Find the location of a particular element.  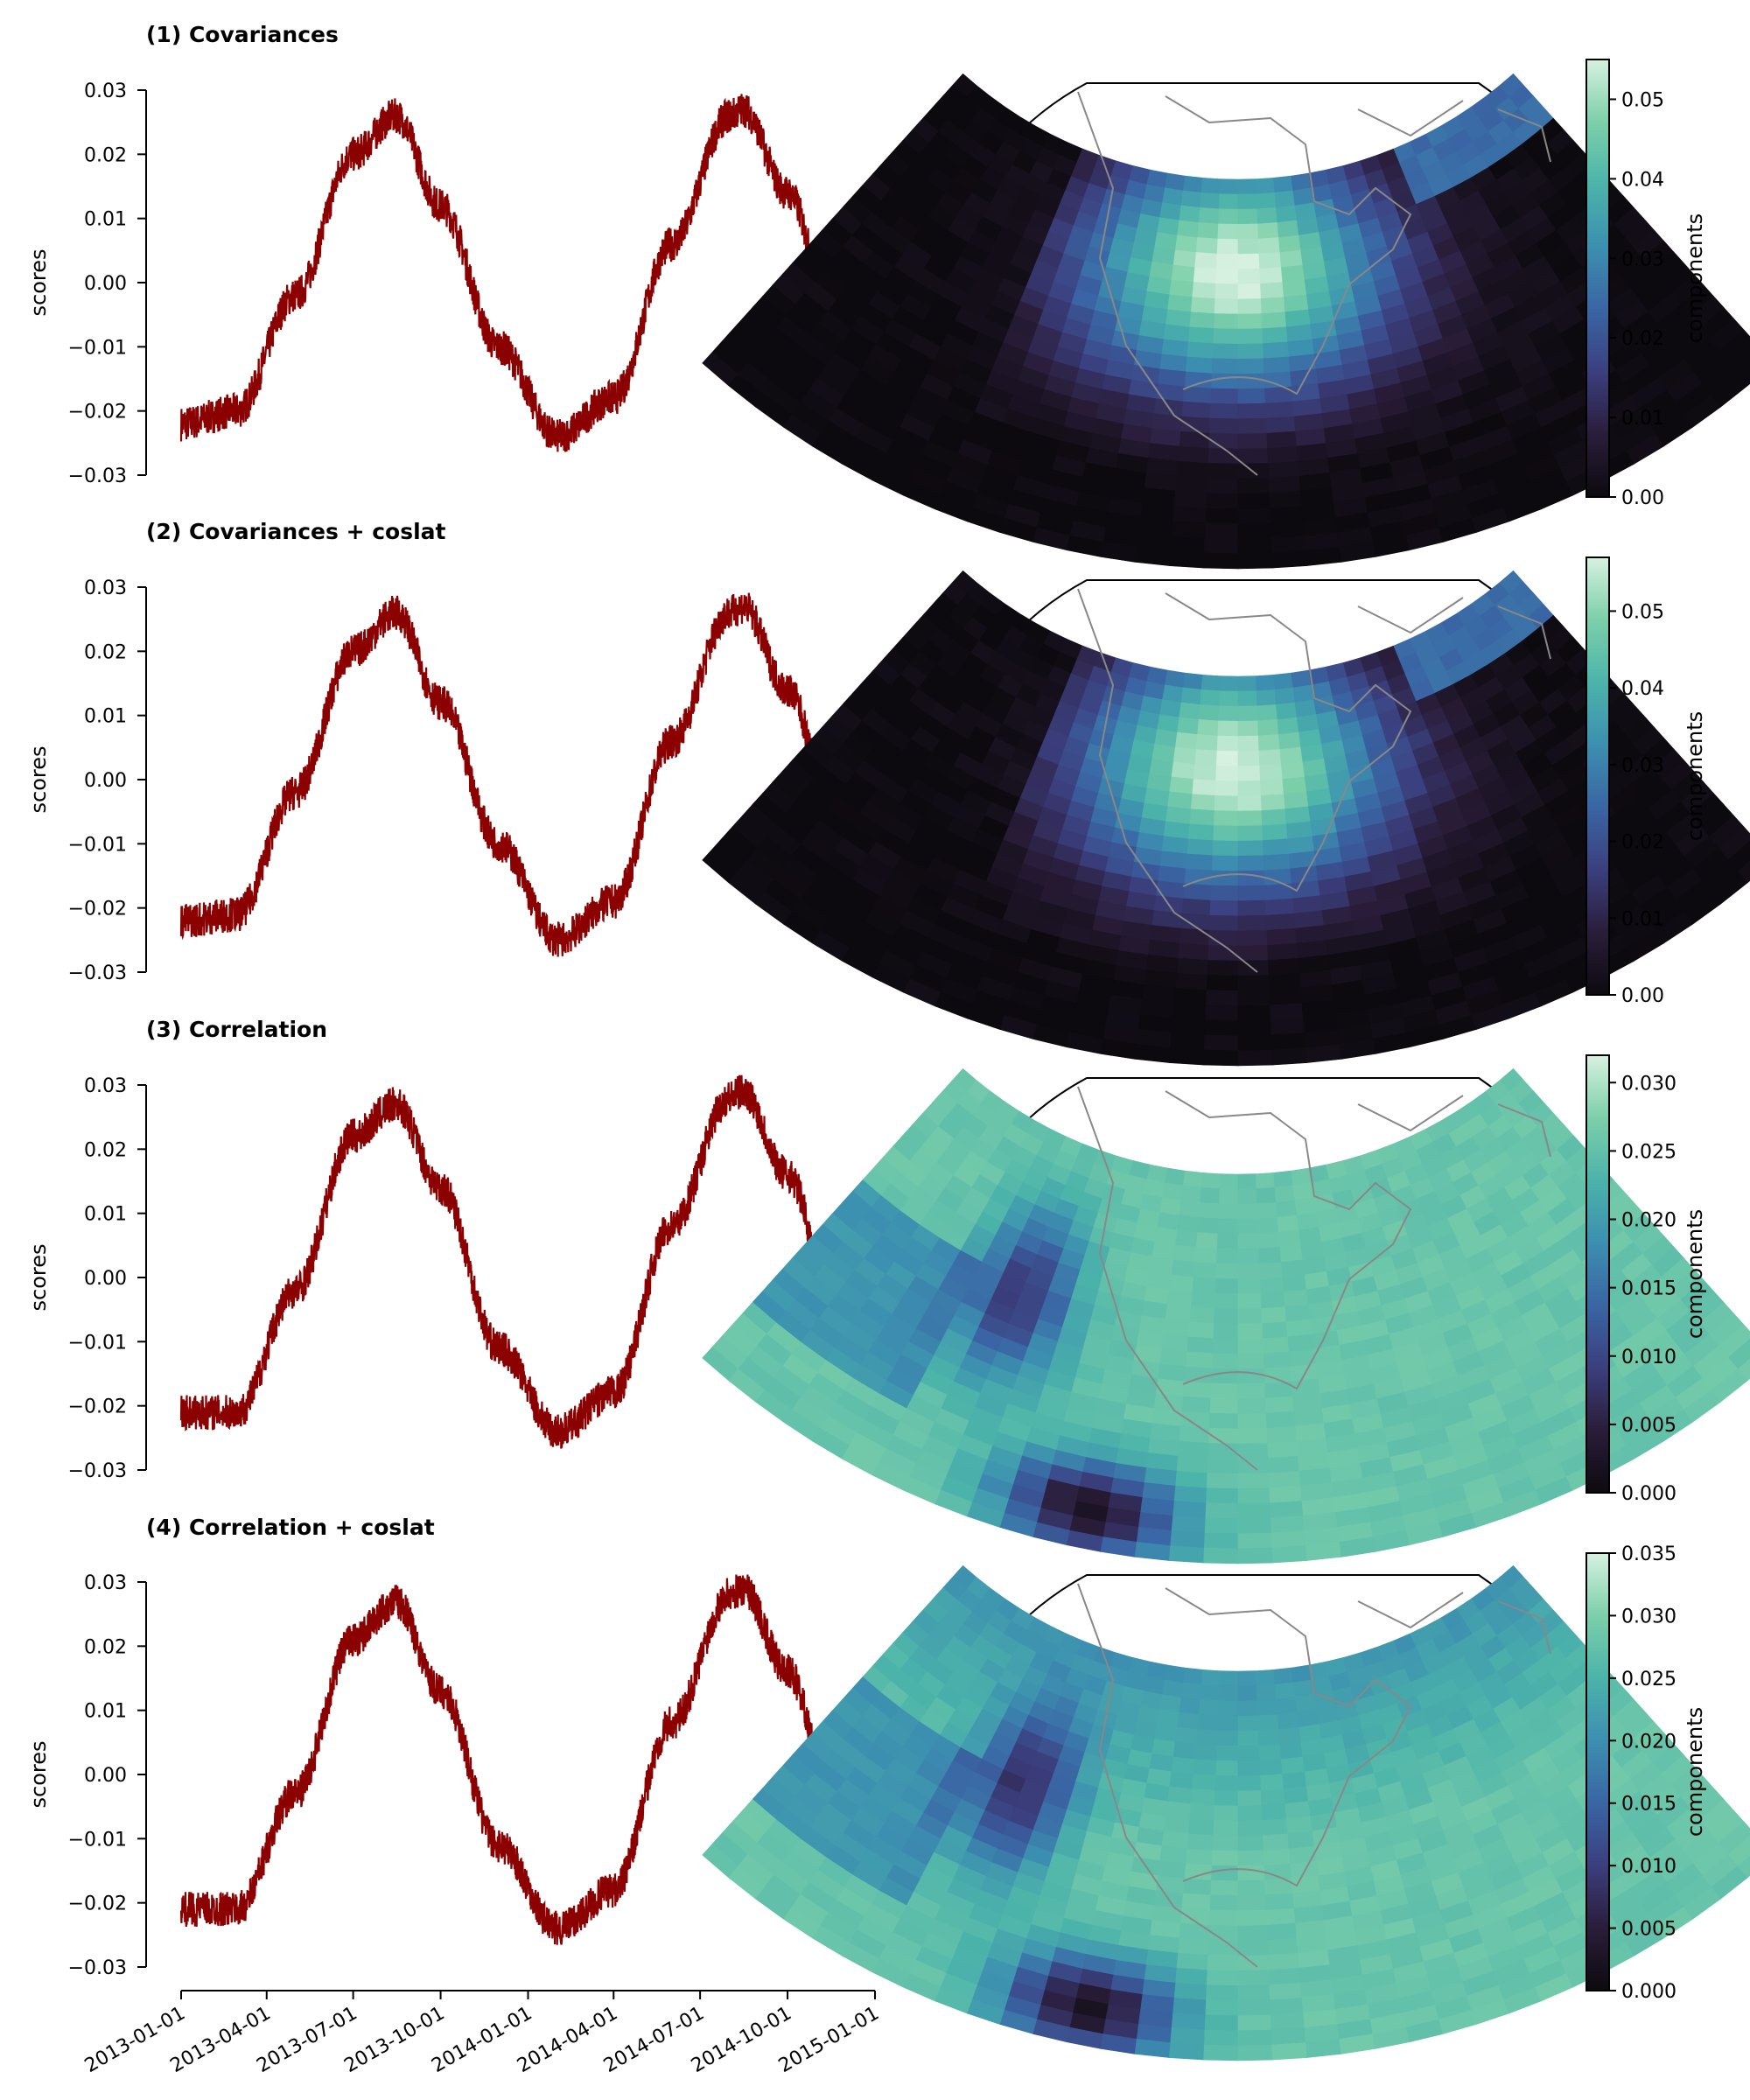

y-tick-label: −0.02 is located at coordinates (97, 909).